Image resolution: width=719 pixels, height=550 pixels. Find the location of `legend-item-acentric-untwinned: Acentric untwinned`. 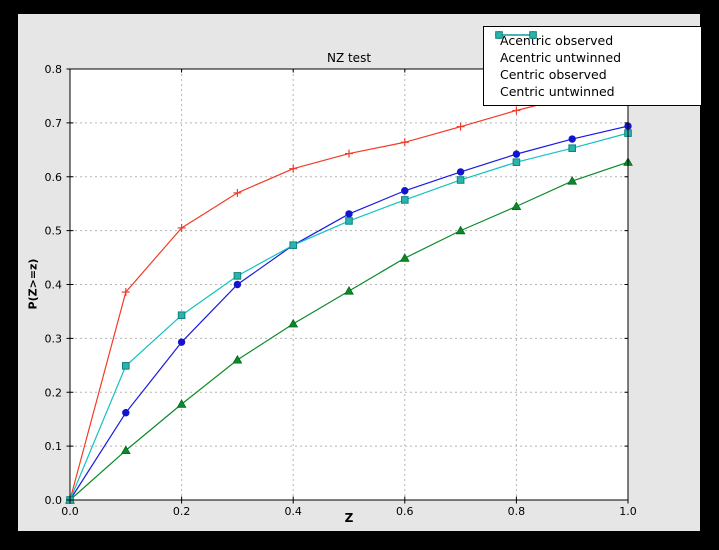

legend-item-acentric-untwinned: Acentric untwinned is located at coordinates (593, 50).